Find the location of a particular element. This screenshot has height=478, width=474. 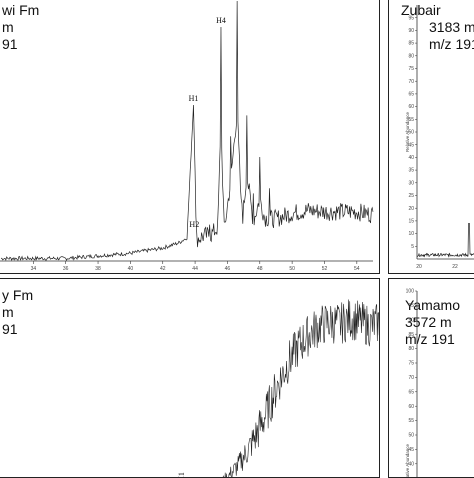

x-tick-label: 34 is located at coordinates (34, 269).